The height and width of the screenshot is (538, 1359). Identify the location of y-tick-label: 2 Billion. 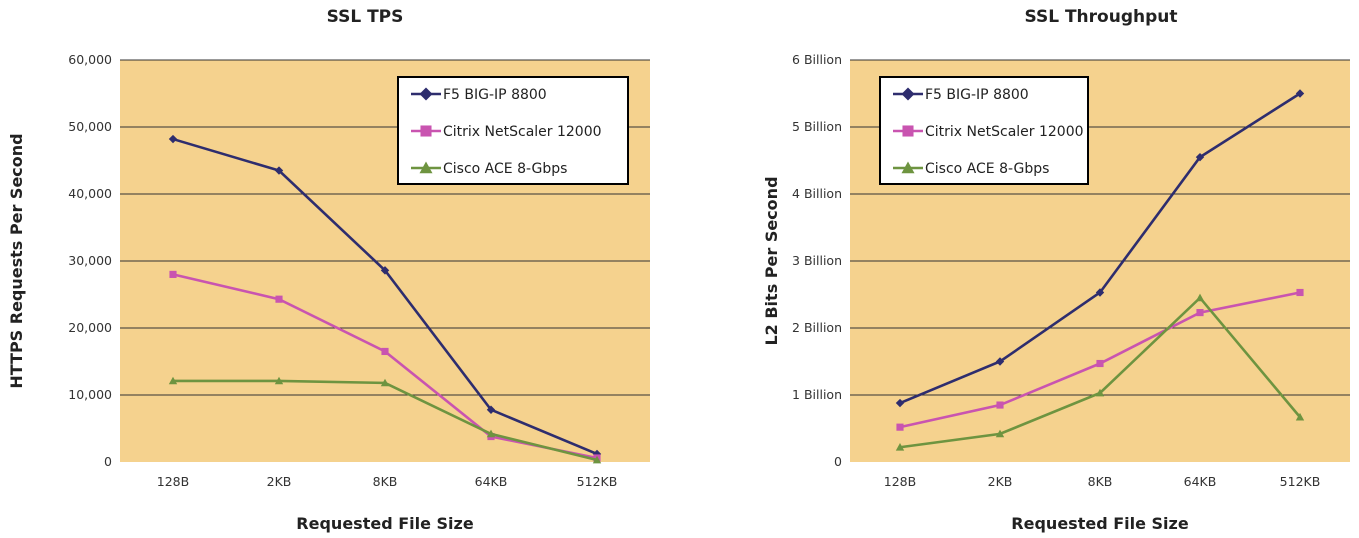
(817, 327).